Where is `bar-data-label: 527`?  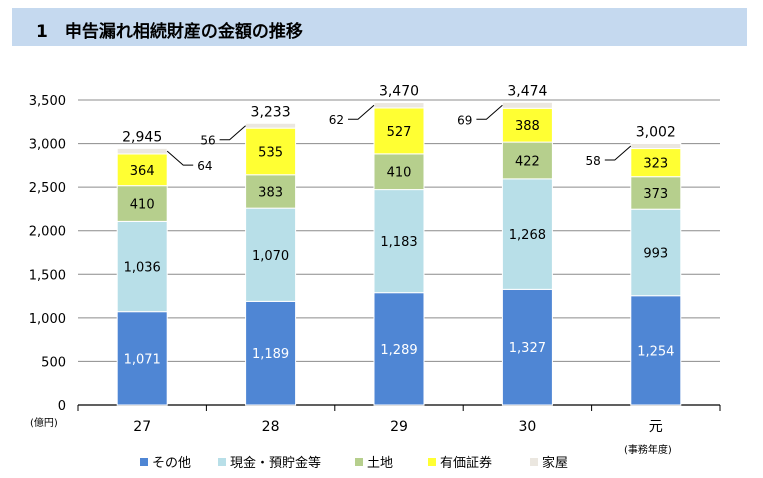
bar-data-label: 527 is located at coordinates (399, 132).